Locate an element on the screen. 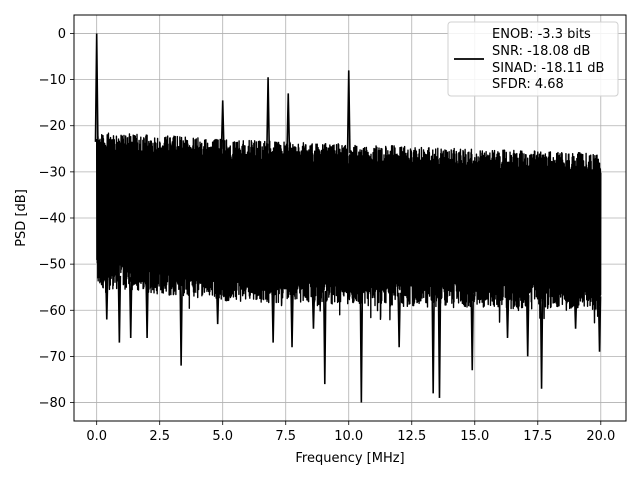 This screenshot has width=640, height=480. x-tick-label: 10.0 is located at coordinates (348, 436).